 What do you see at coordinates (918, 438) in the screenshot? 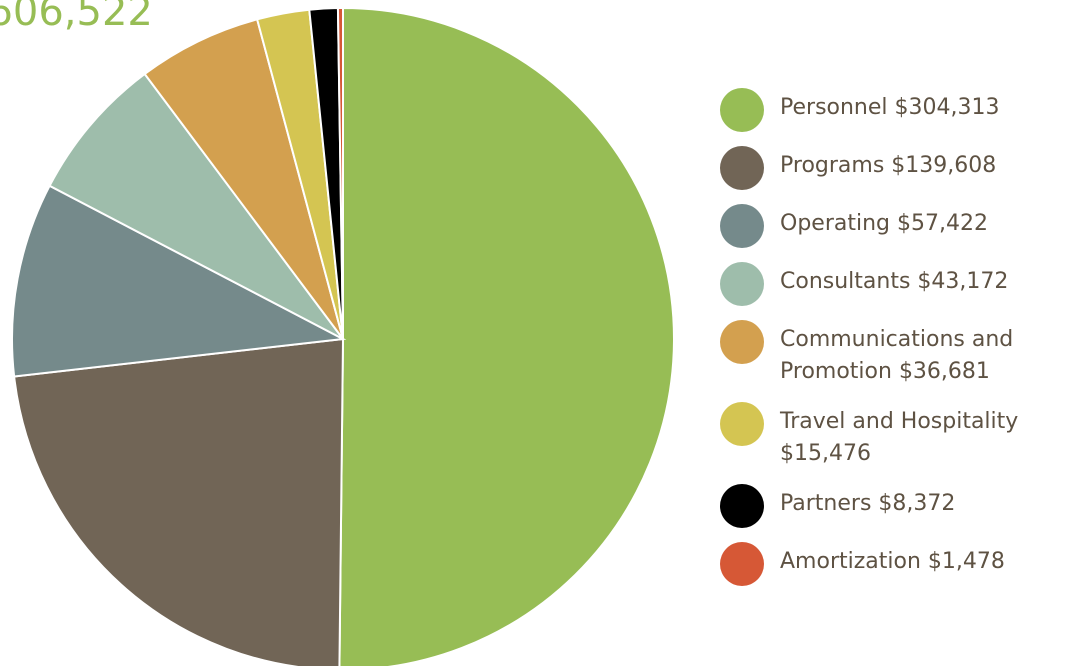
I see `legend-label: Travel and Hospitality $15,476` at bounding box center [918, 438].